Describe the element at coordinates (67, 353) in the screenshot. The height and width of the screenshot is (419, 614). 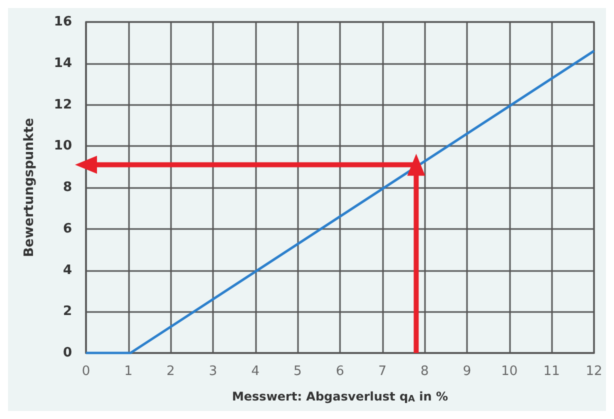
I see `y-tick-label: 0` at that location.